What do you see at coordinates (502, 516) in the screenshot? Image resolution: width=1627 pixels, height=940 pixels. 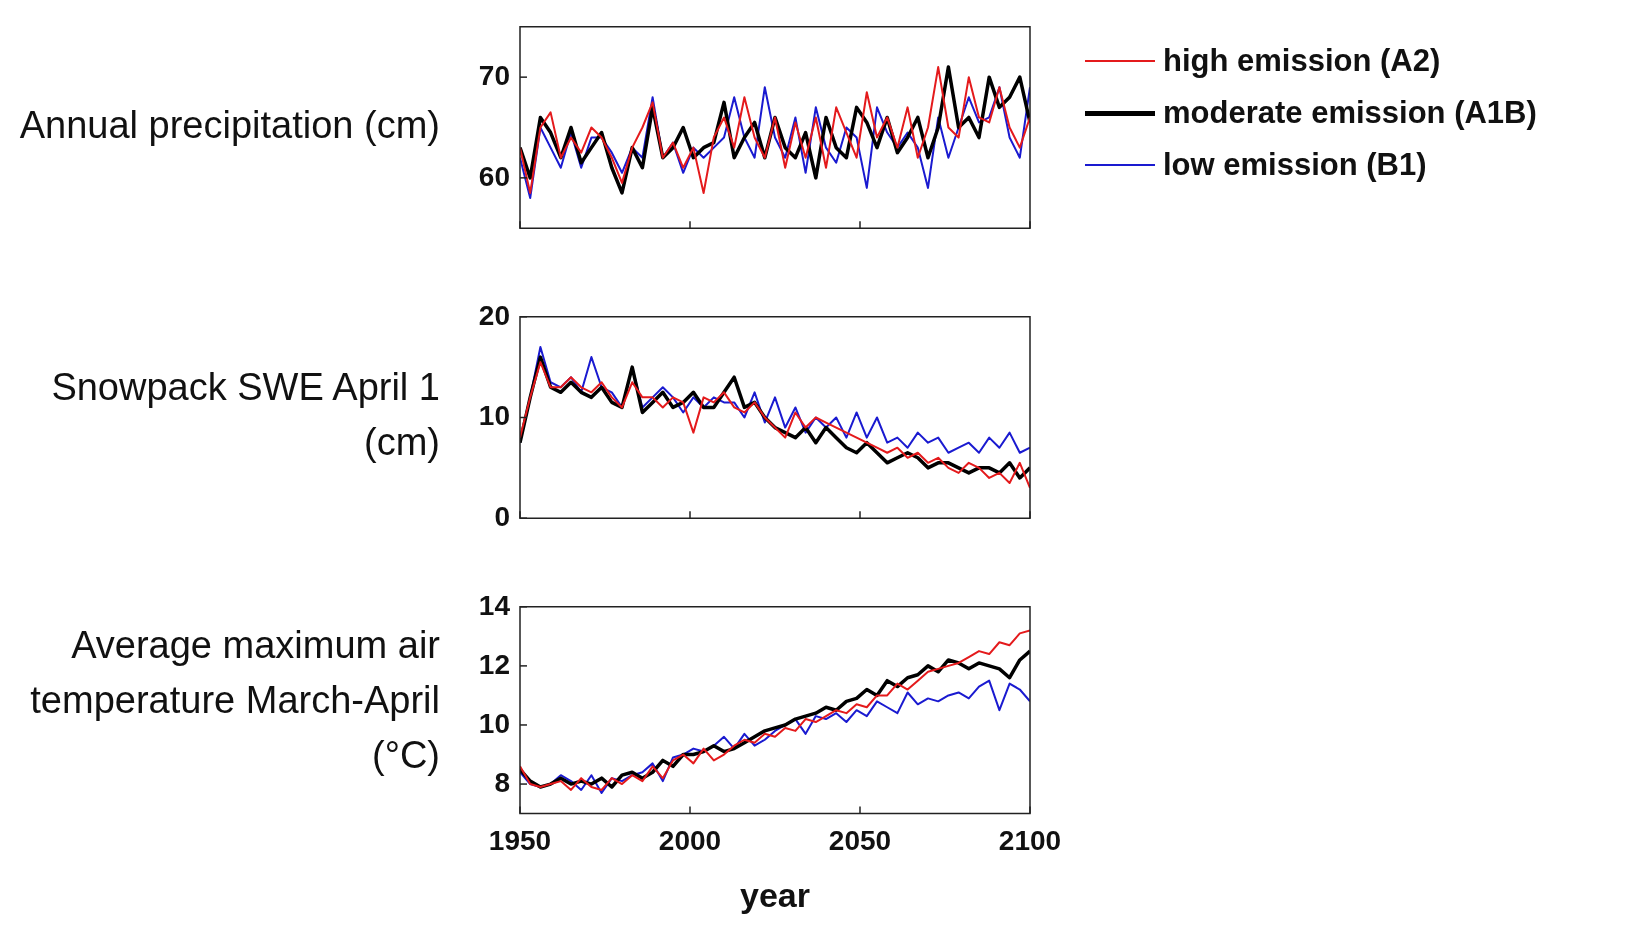 I see `y-tick-label: 0` at bounding box center [502, 516].